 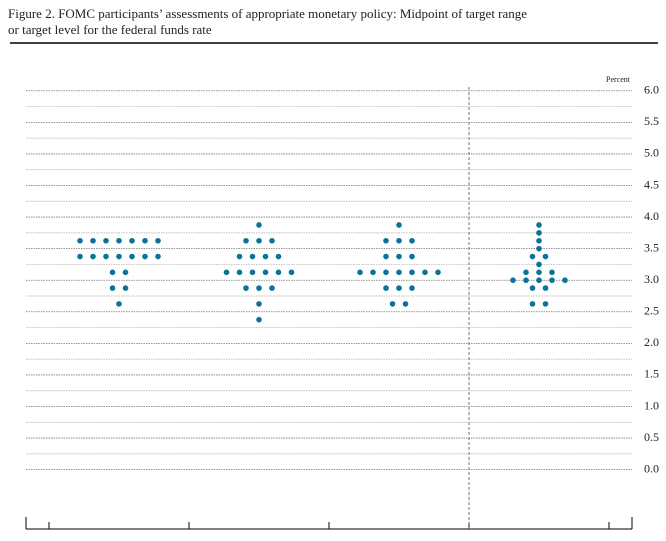 I want to click on y-tick-label: 0.5, so click(x=651, y=437).